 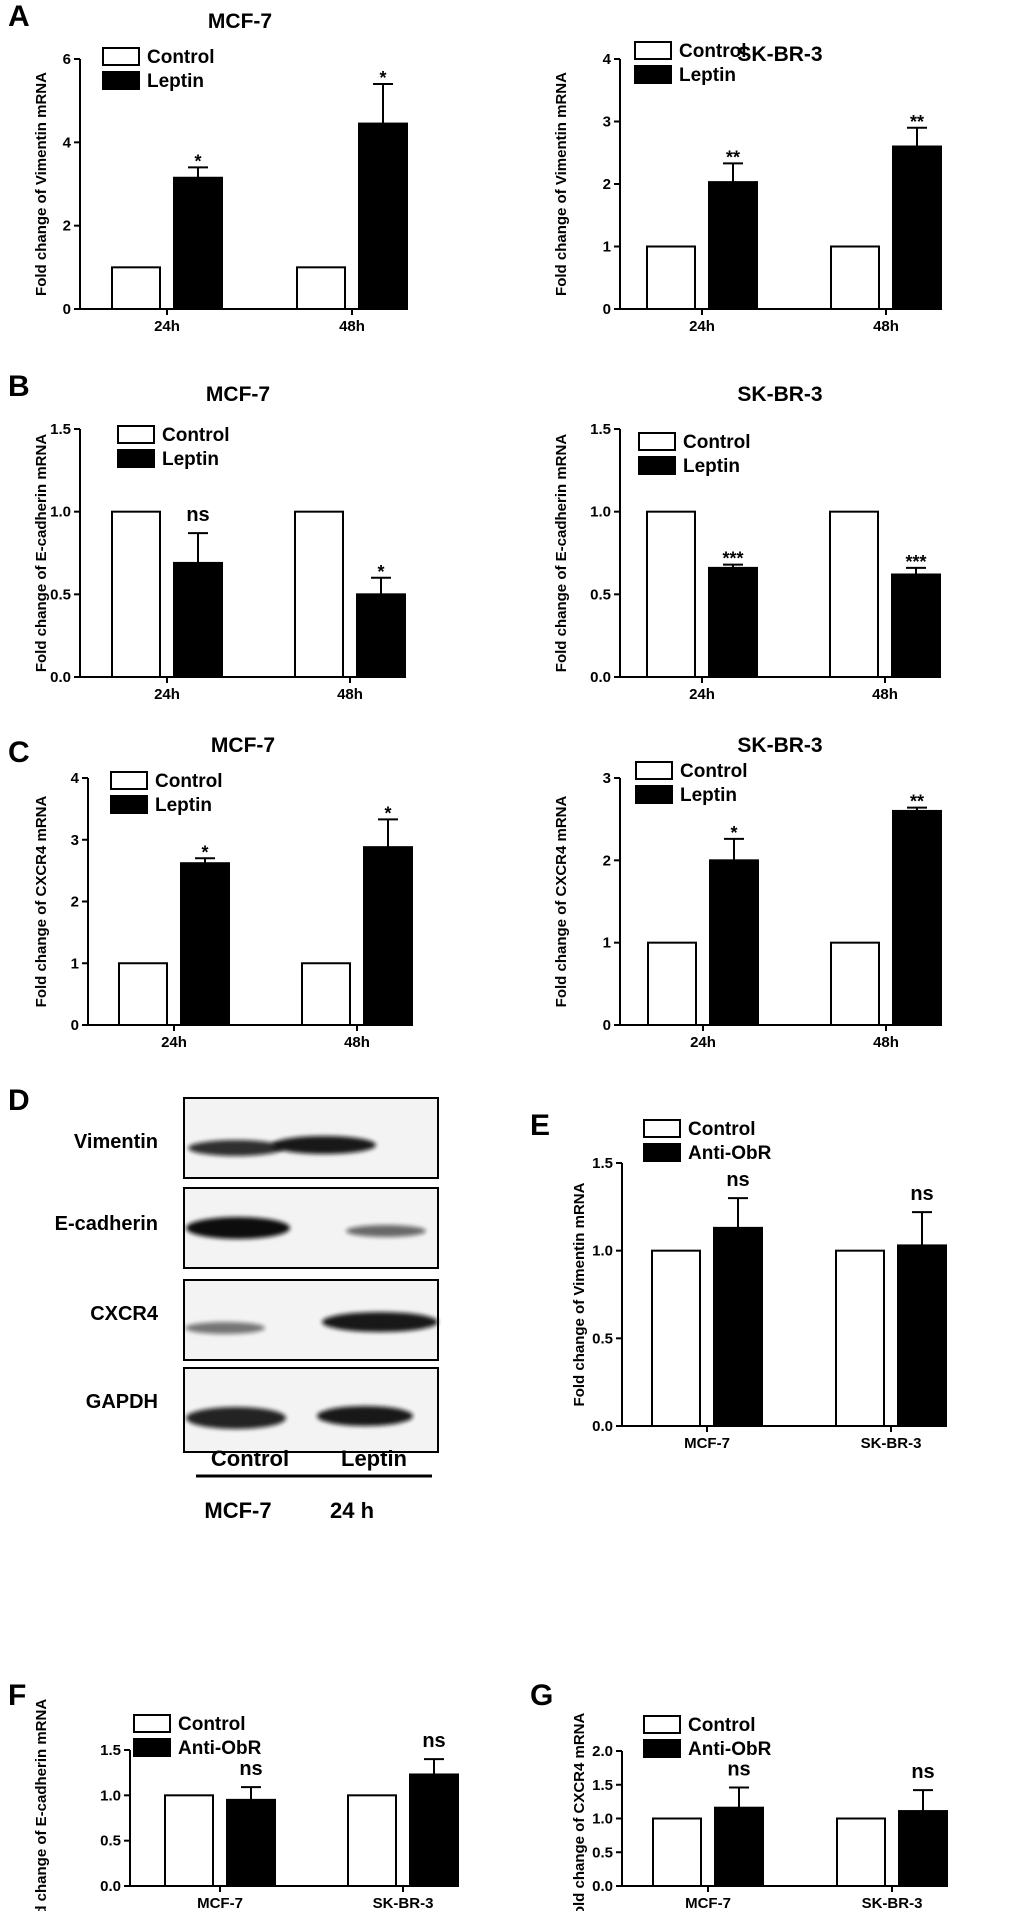 What do you see at coordinates (75, 840) in the screenshot?
I see `y-tick-label: 3` at bounding box center [75, 840].